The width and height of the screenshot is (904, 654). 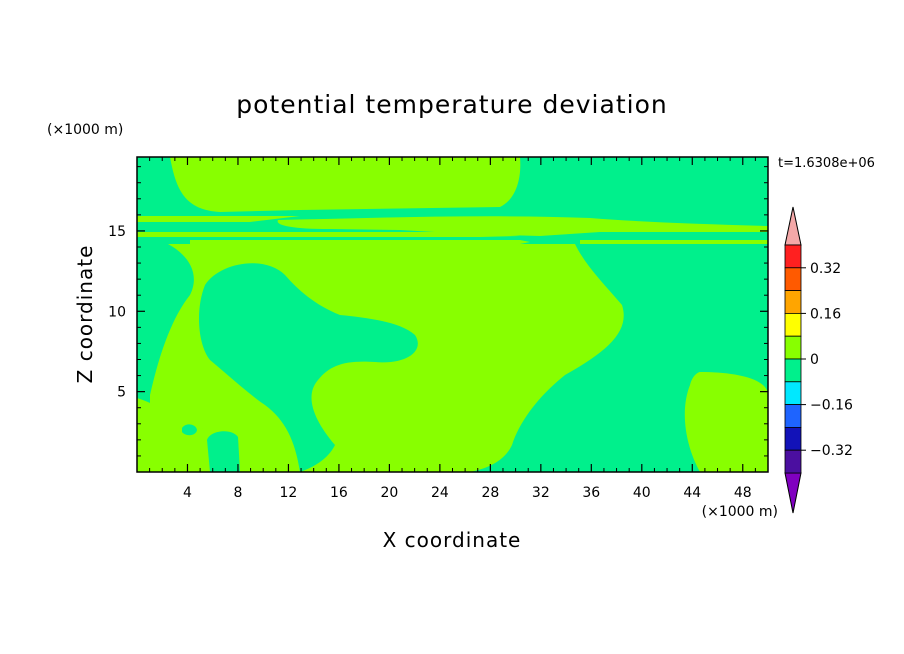 I want to click on x-tick-label: 4, so click(x=187, y=493).